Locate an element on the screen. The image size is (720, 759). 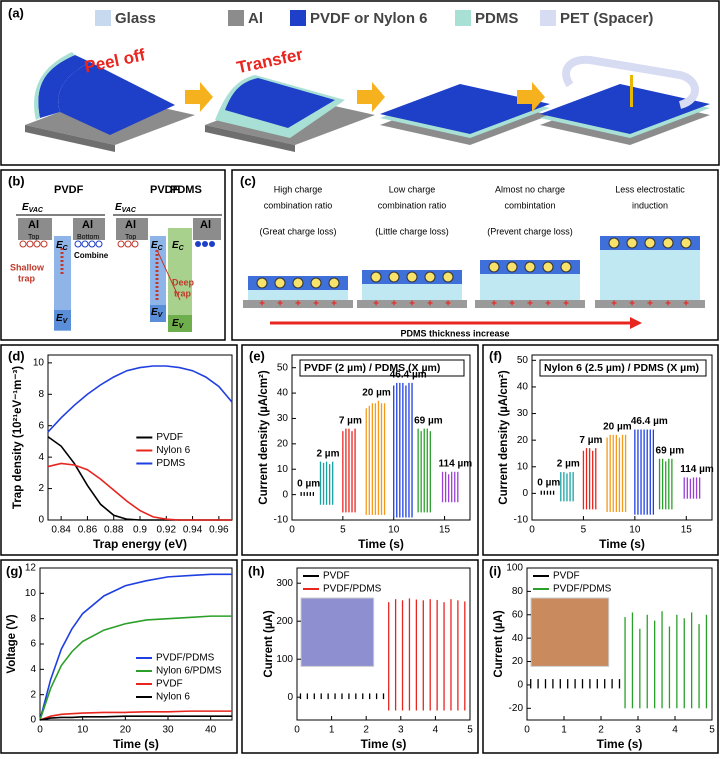
x-tick-label: 0.9 is located at coordinates (140, 530).